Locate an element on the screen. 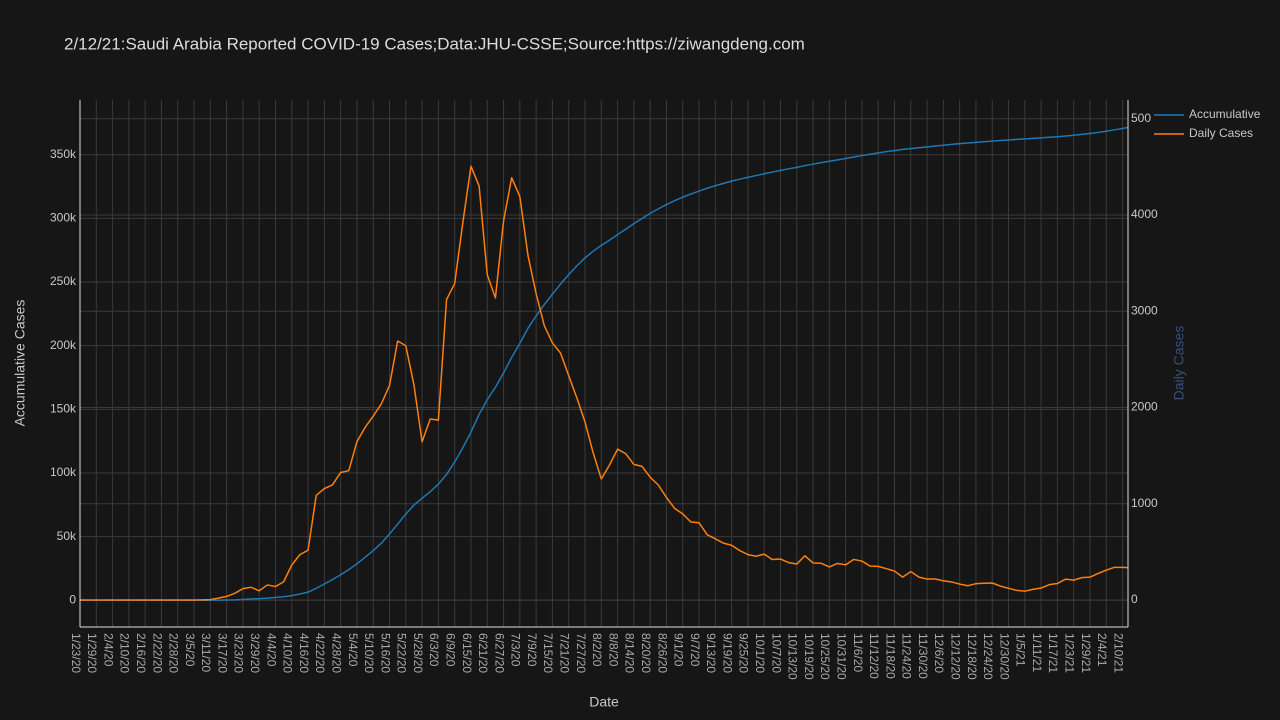  y-tick-label: 0 is located at coordinates (72, 599).